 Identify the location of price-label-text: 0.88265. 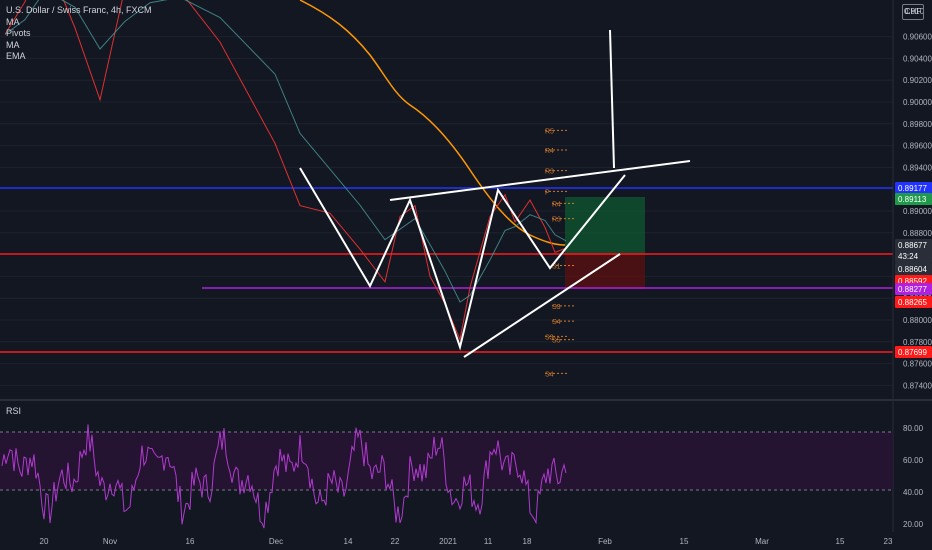
(912, 302).